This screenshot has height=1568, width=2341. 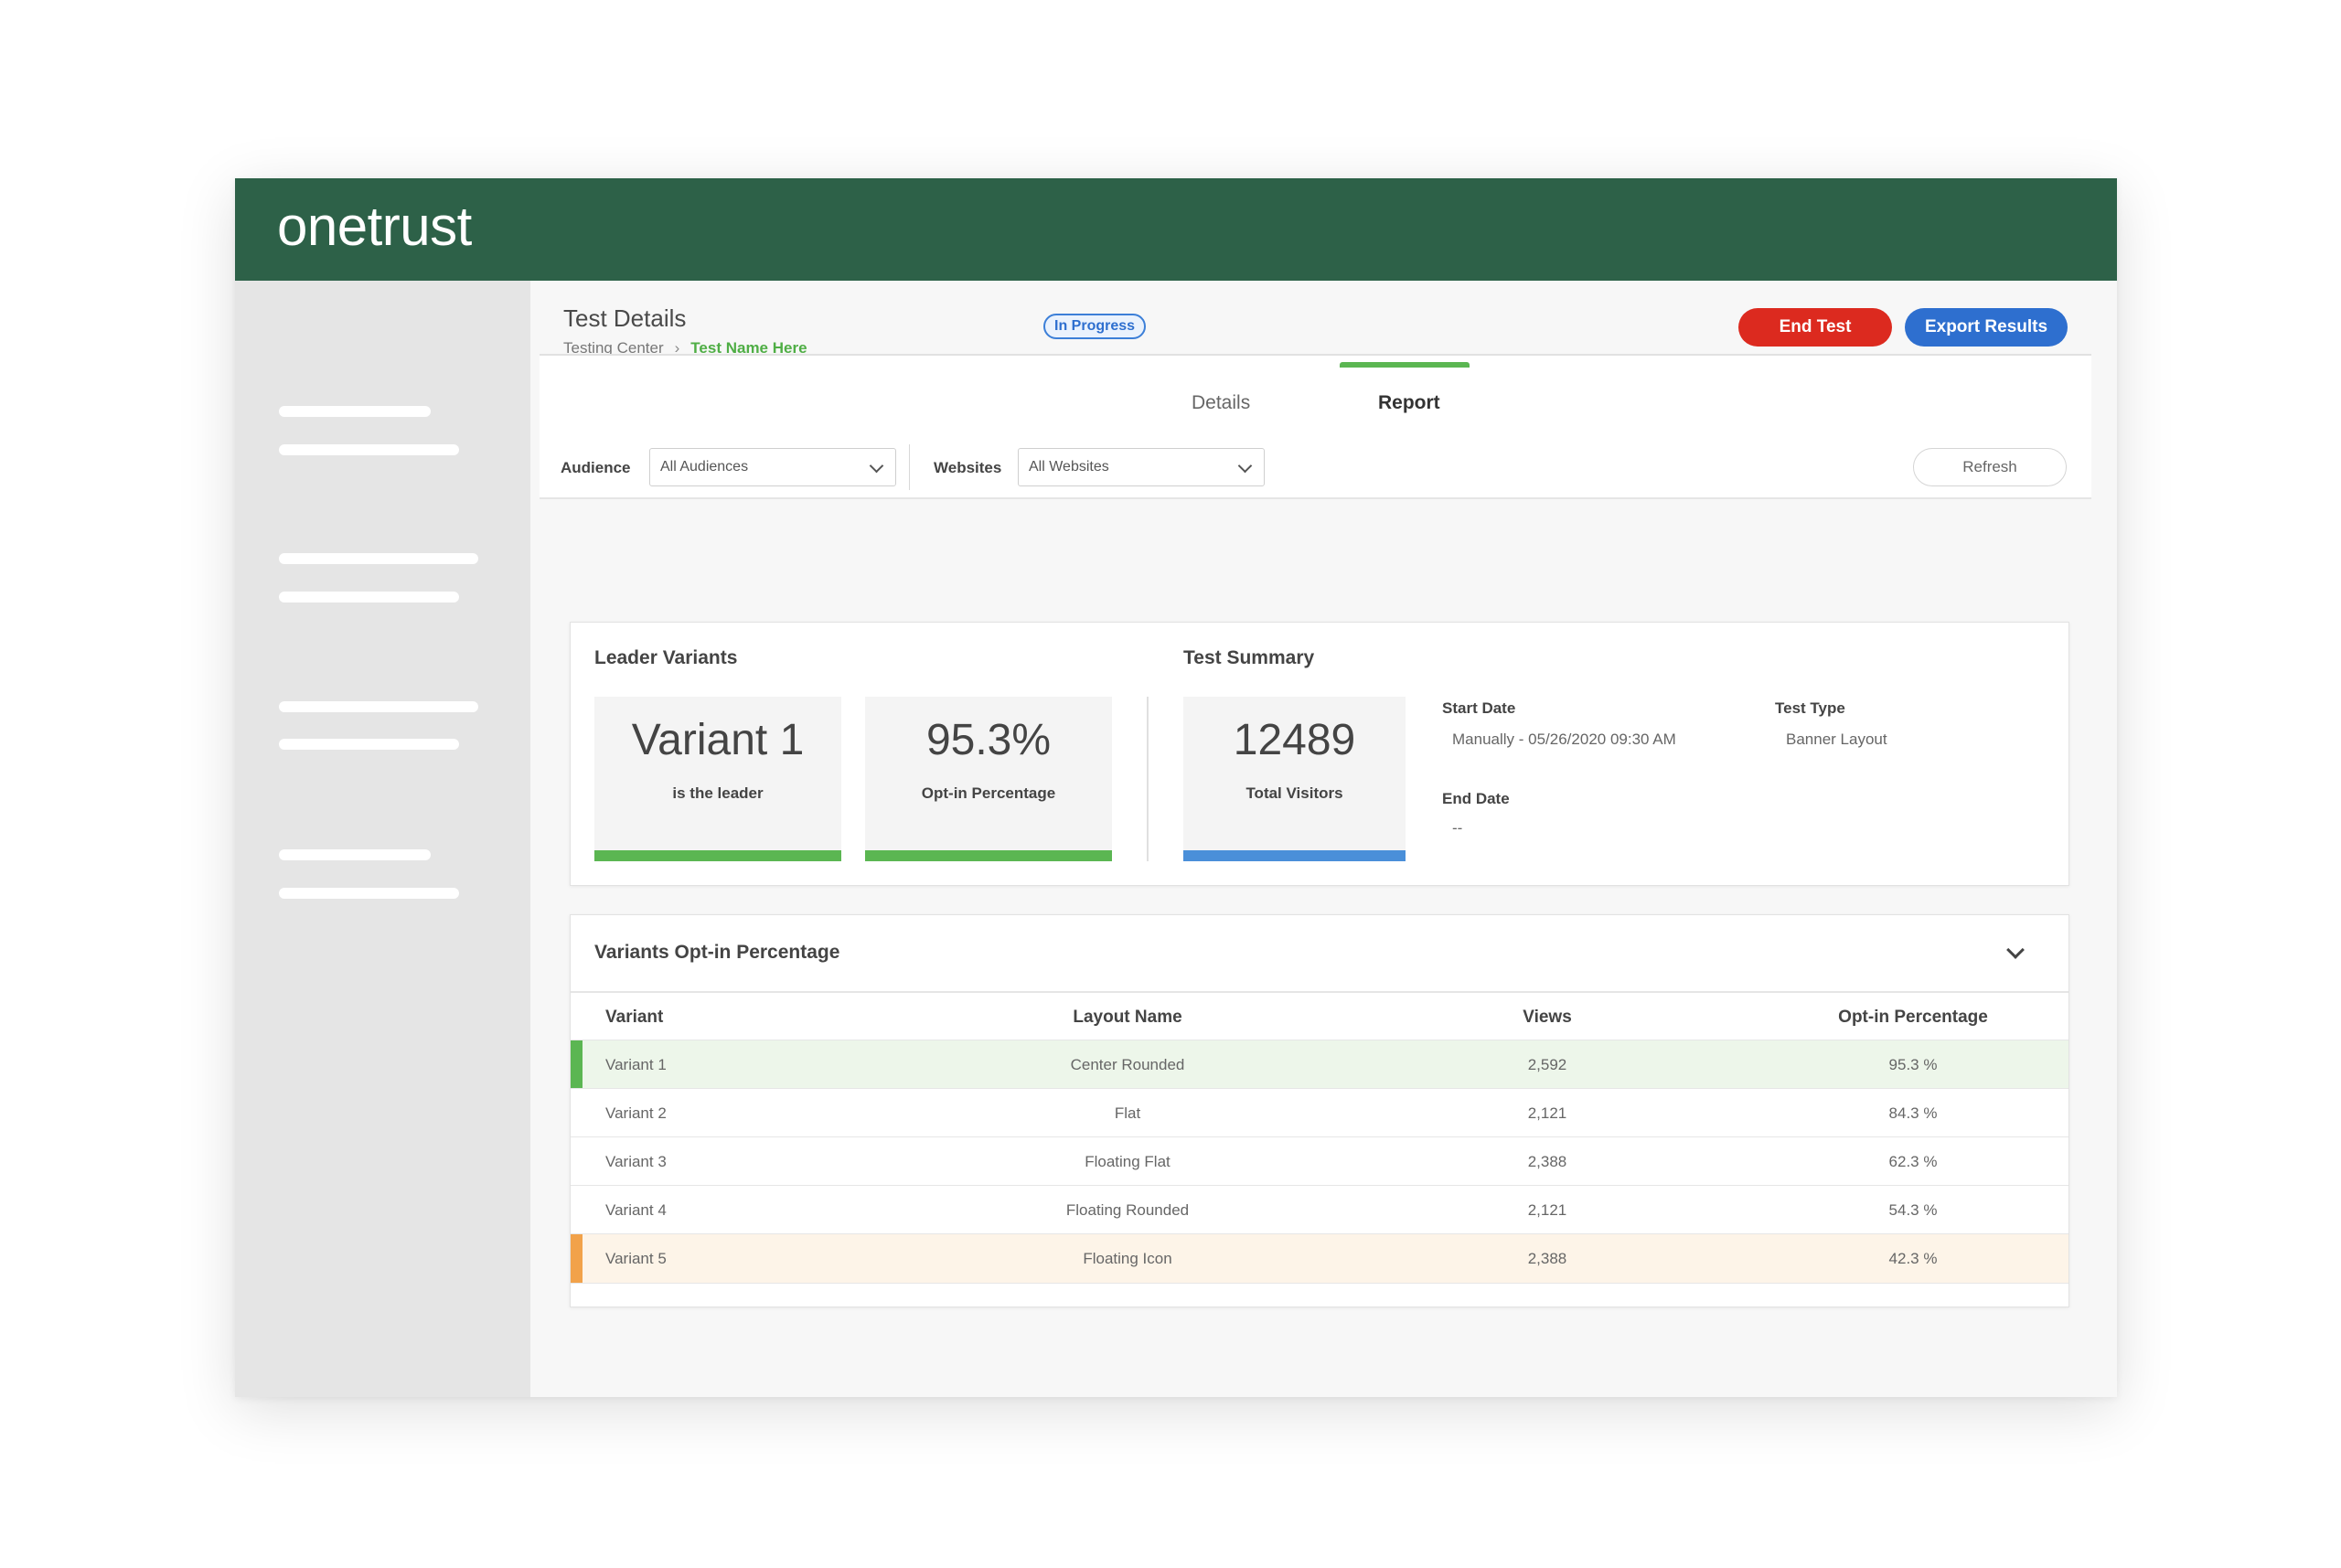 I want to click on sidebar, so click(x=382, y=839).